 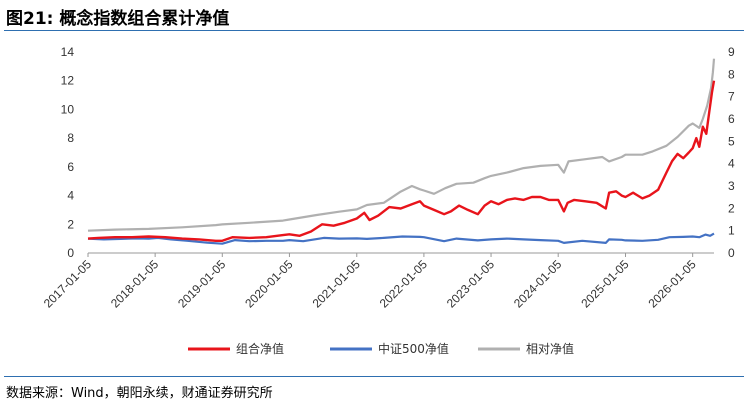 I want to click on legend-label: 相对净值, so click(x=550, y=348).